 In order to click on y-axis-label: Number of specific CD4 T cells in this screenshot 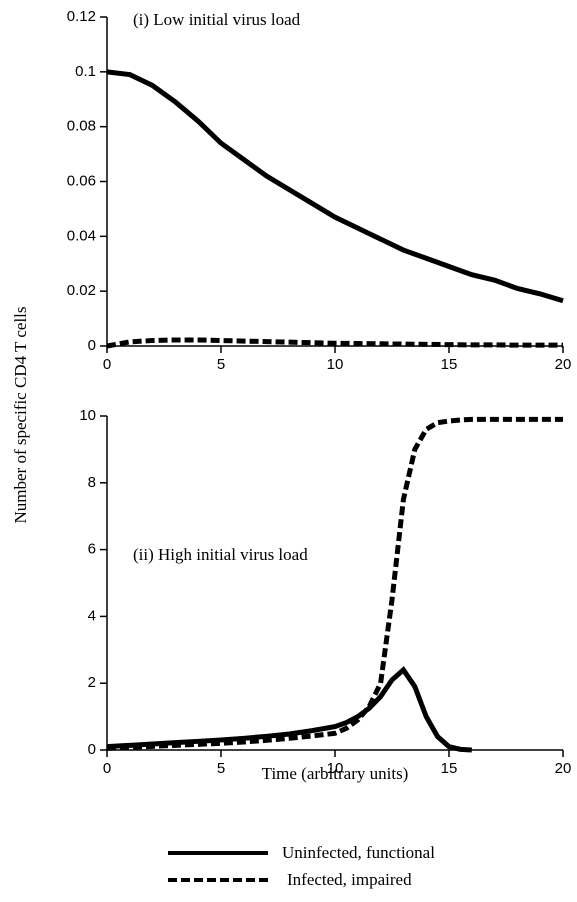, I will do `click(20, 414)`.